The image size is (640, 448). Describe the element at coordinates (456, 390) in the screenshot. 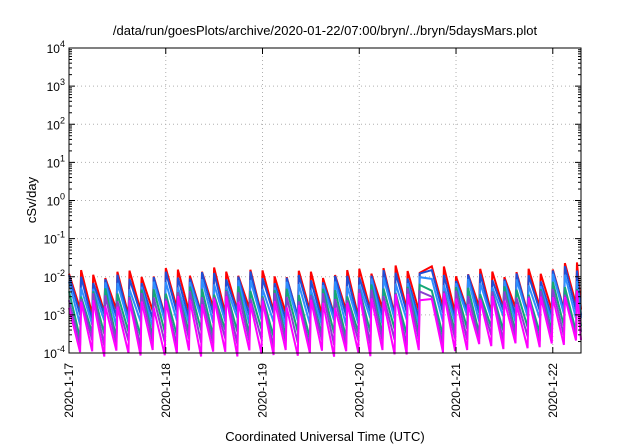

I see `x-tick-label: 2020-1-21` at that location.